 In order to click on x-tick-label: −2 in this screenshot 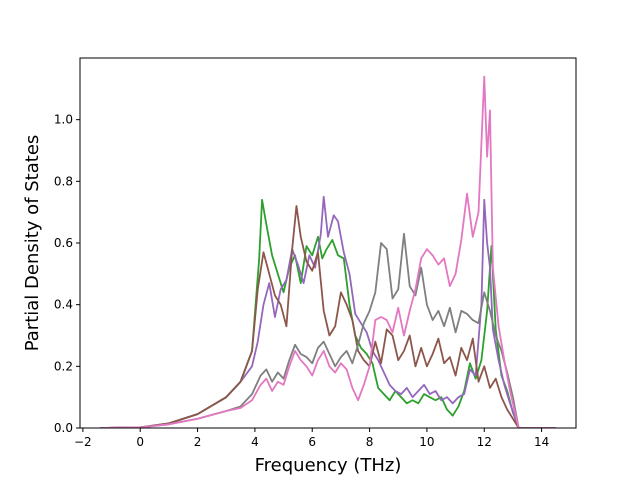, I will do `click(83, 442)`.